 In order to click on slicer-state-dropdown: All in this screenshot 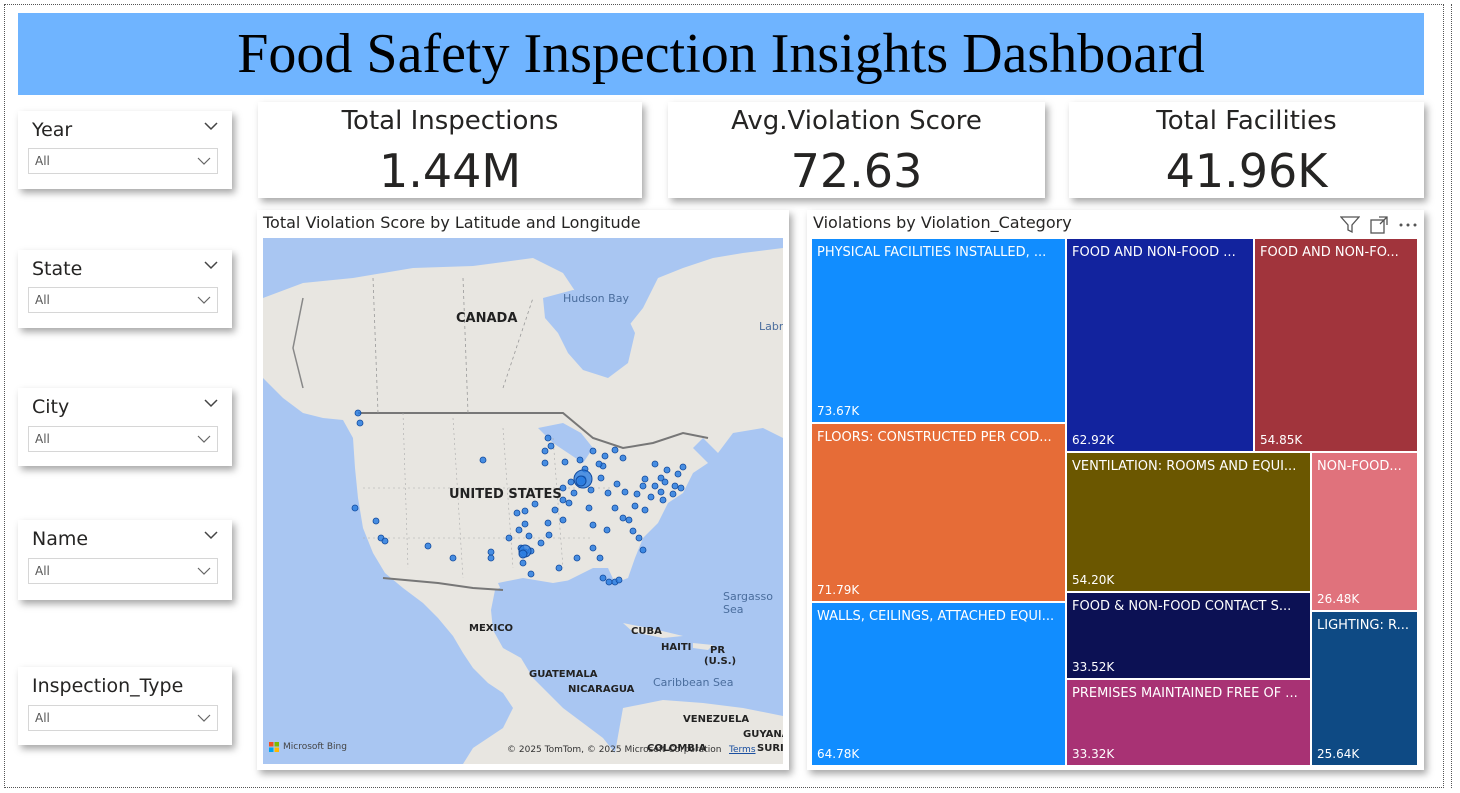, I will do `click(123, 300)`.